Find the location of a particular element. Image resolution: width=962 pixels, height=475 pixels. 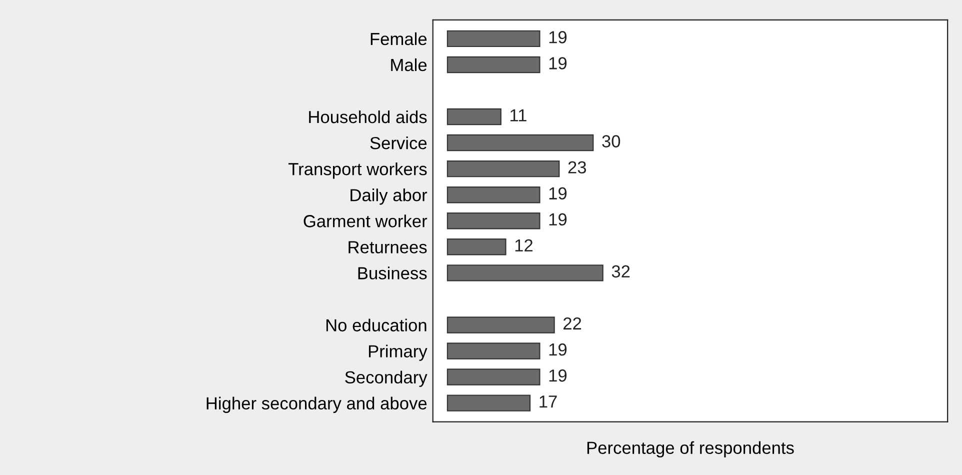

data-label: 11 is located at coordinates (518, 115).